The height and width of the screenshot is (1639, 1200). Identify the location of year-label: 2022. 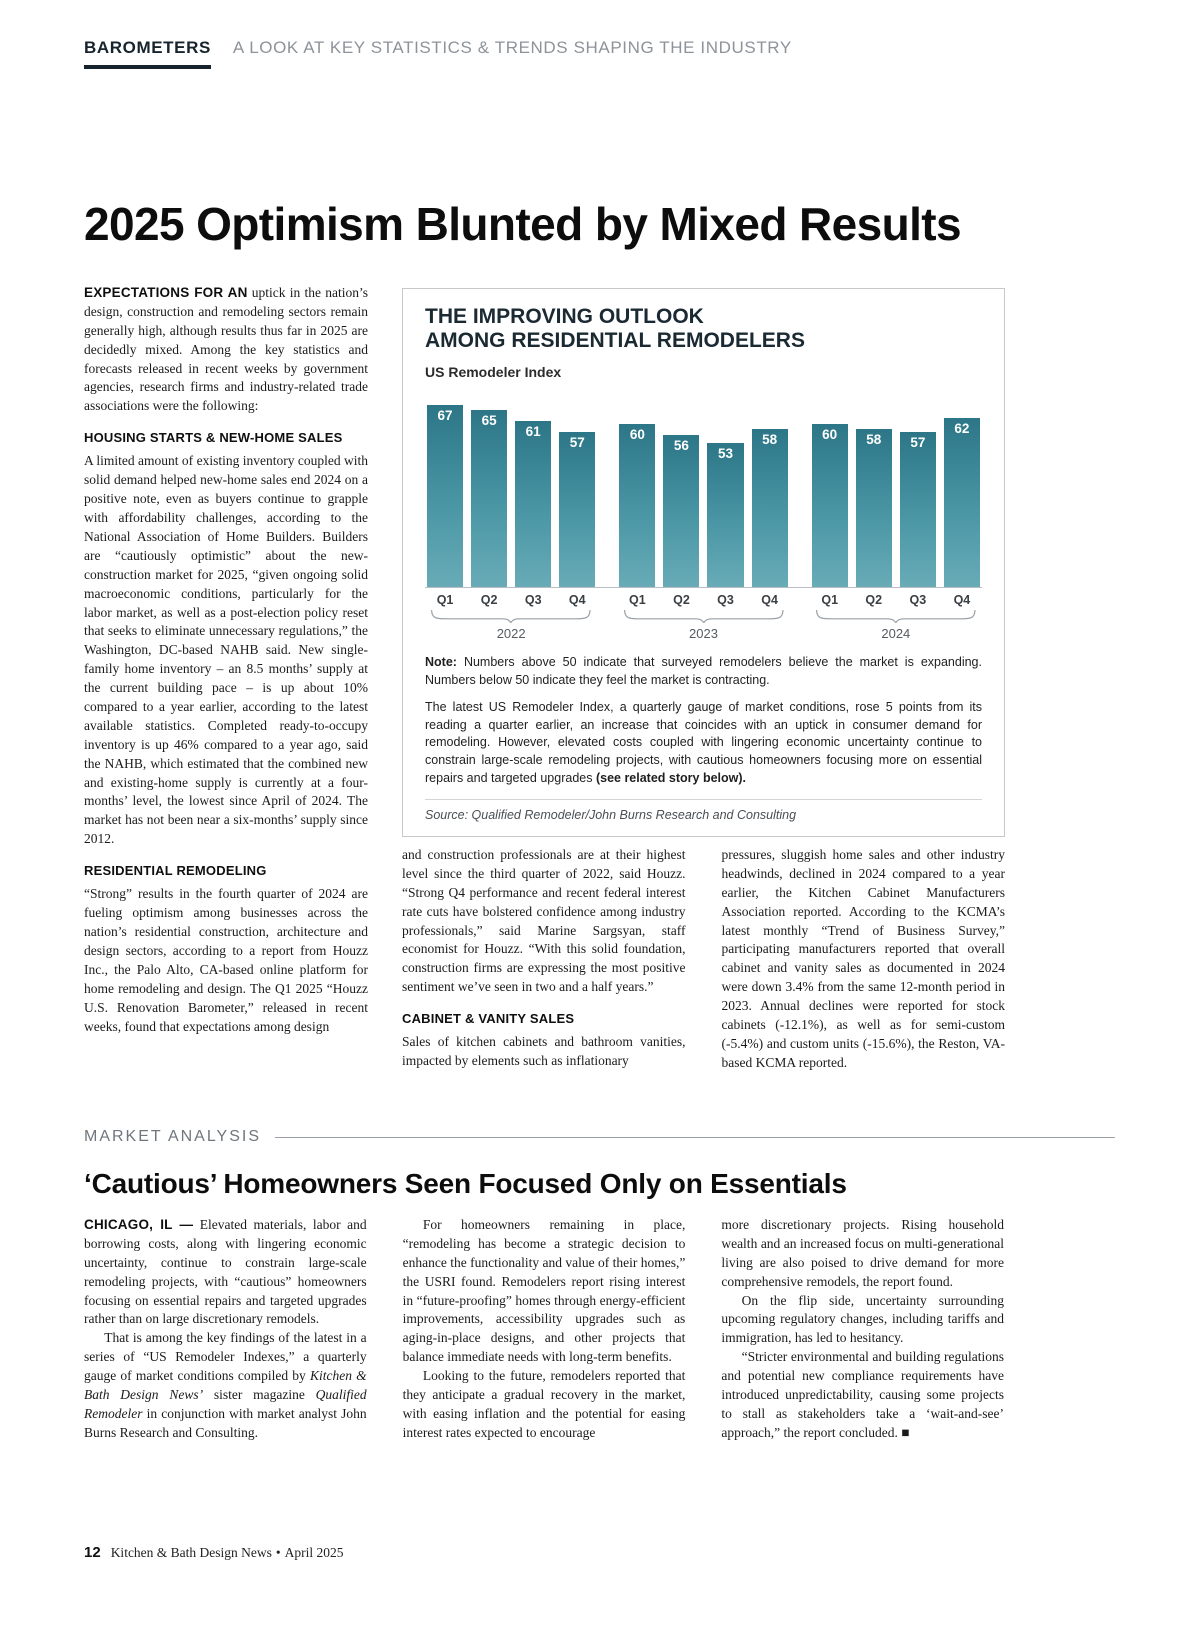
(511, 634).